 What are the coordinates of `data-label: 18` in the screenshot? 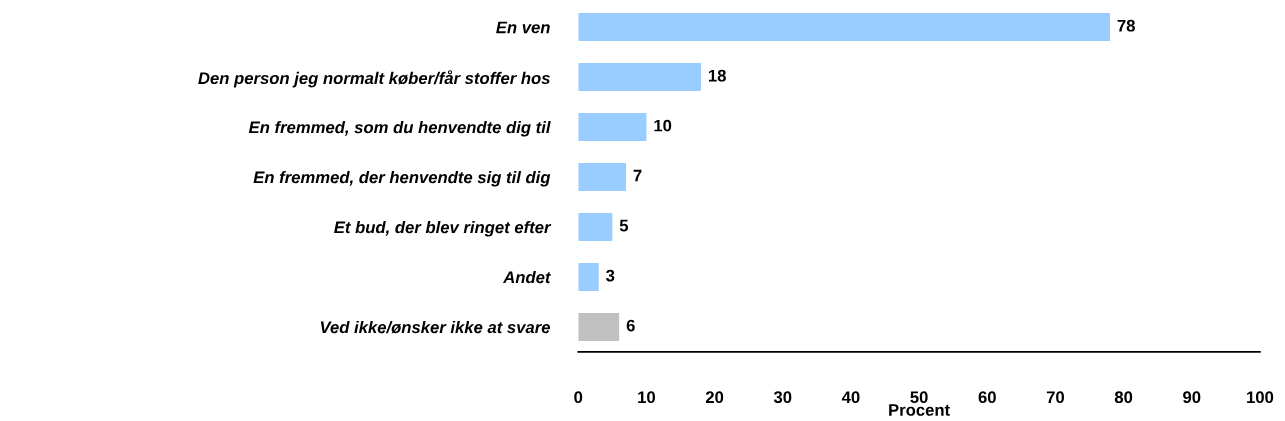 It's located at (717, 75).